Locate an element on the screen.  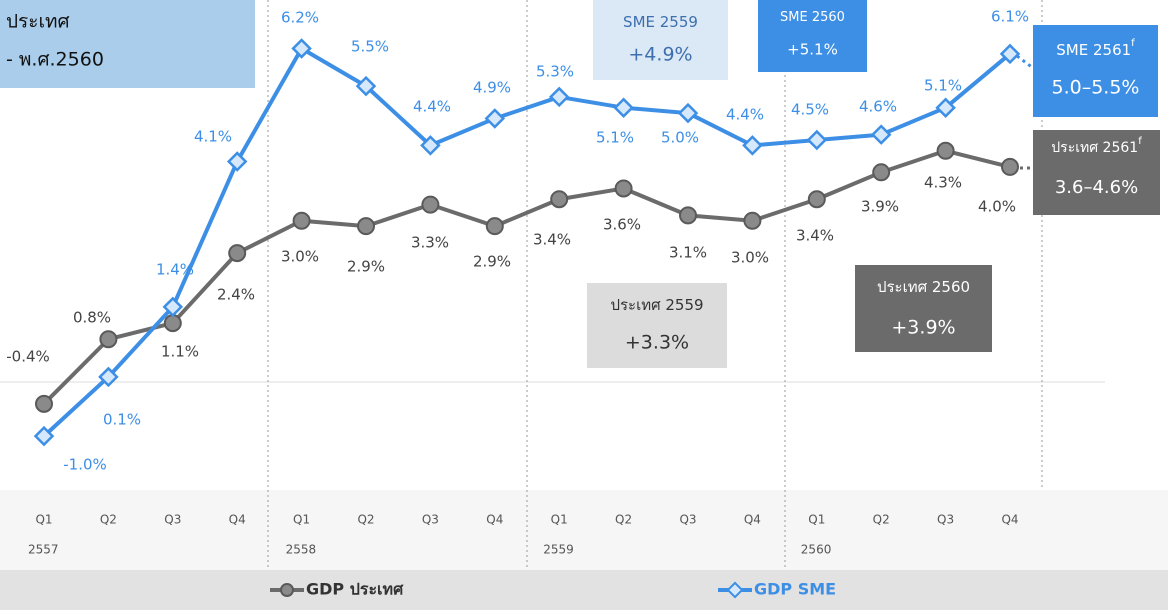
annotation-label: SME 2559 is located at coordinates (660, 22).